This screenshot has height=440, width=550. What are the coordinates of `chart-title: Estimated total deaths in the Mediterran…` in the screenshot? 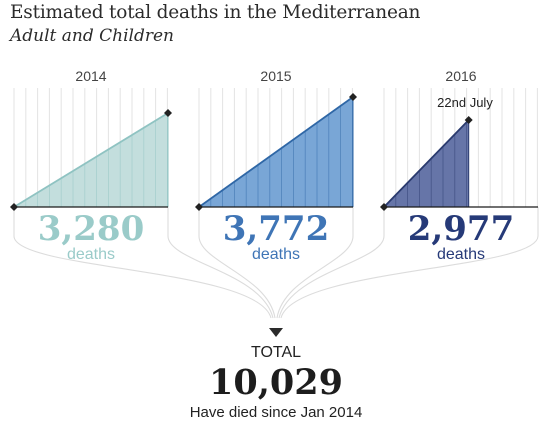 It's located at (215, 12).